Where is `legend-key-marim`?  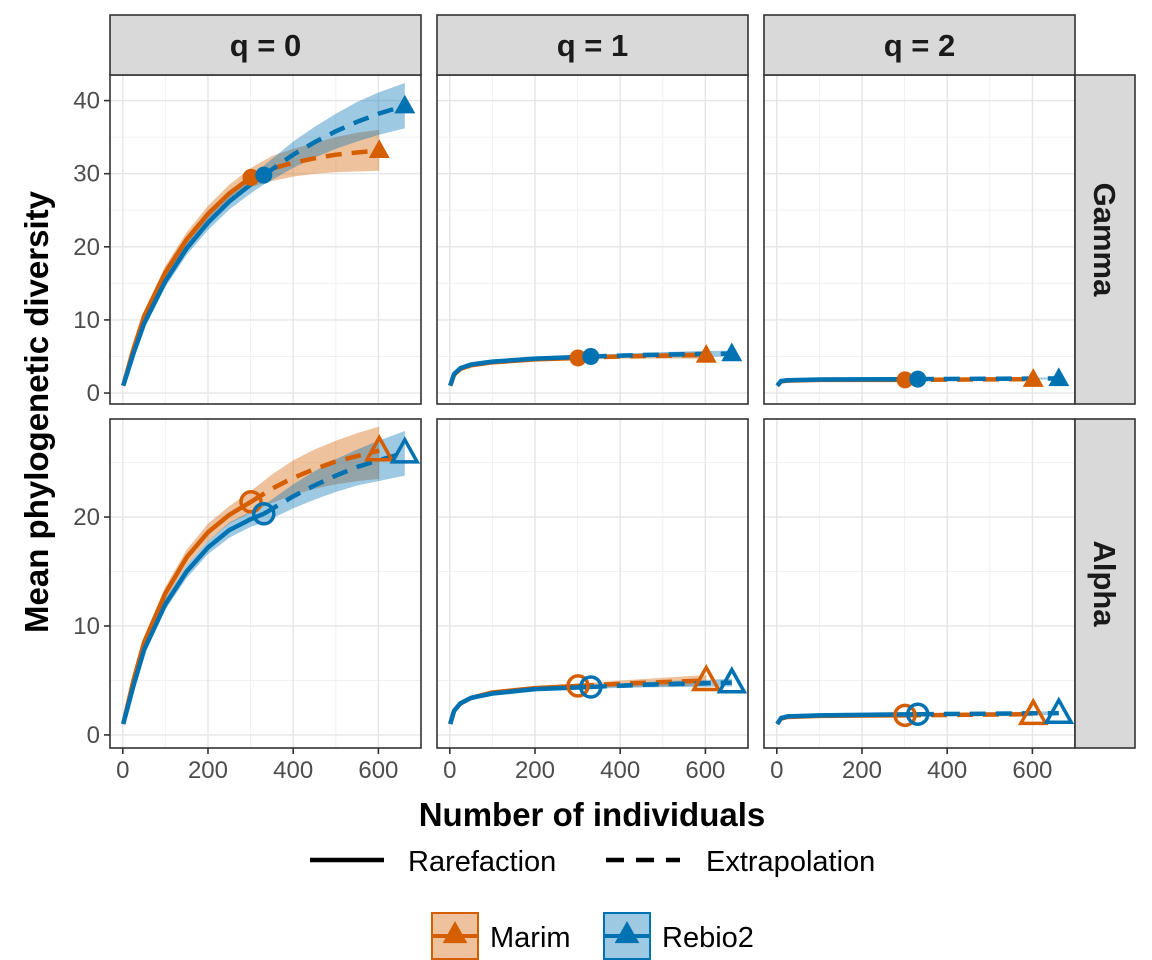
legend-key-marim is located at coordinates (455, 936).